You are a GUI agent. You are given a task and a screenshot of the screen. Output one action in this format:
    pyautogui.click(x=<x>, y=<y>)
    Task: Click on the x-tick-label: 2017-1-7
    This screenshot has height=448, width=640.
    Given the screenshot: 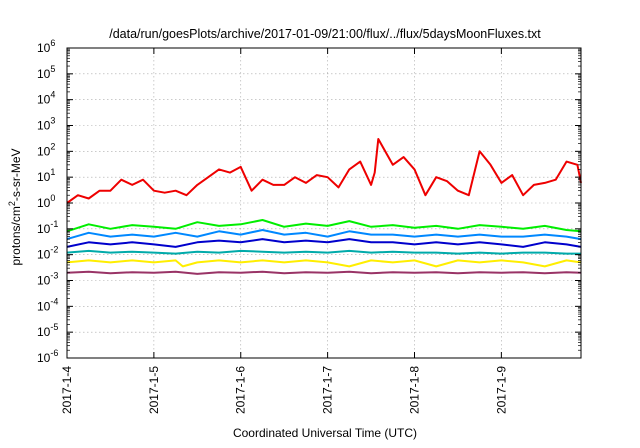 What is the action you would take?
    pyautogui.click(x=328, y=390)
    